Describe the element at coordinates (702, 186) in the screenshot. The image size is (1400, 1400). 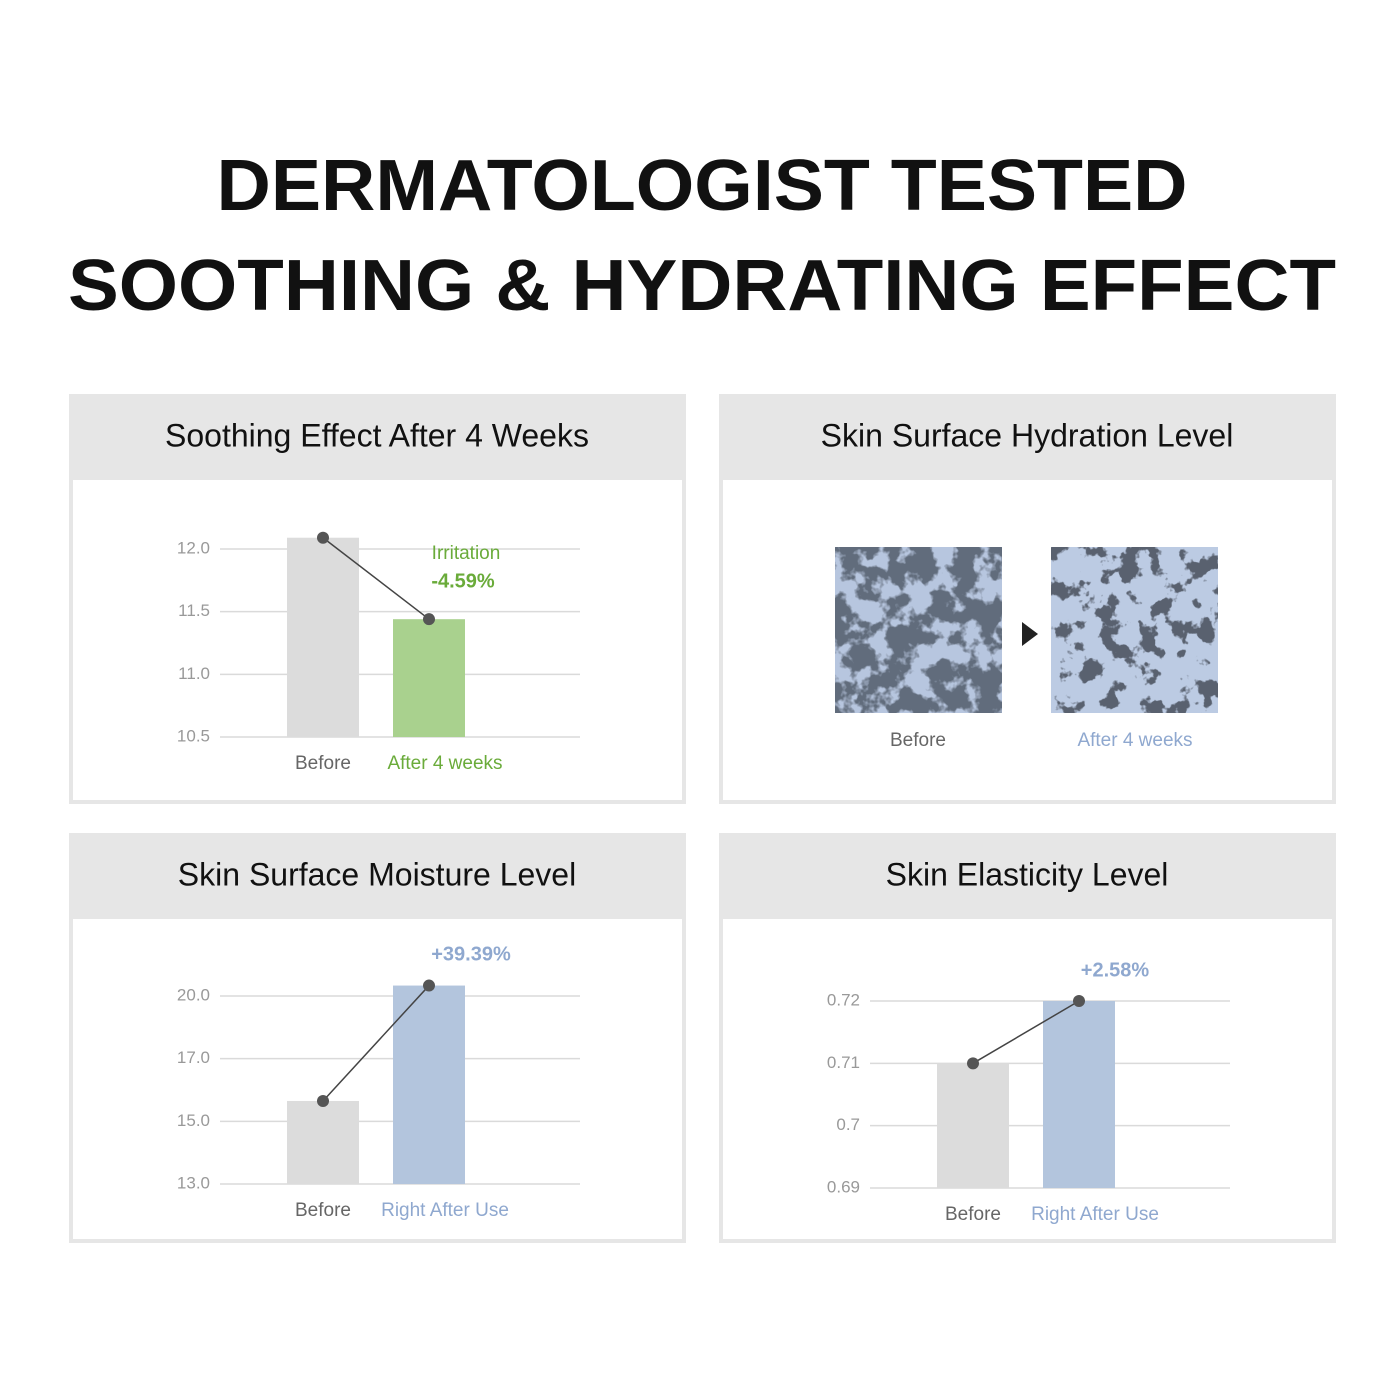
I see `main-title: DERMATOLOGIST TESTED` at that location.